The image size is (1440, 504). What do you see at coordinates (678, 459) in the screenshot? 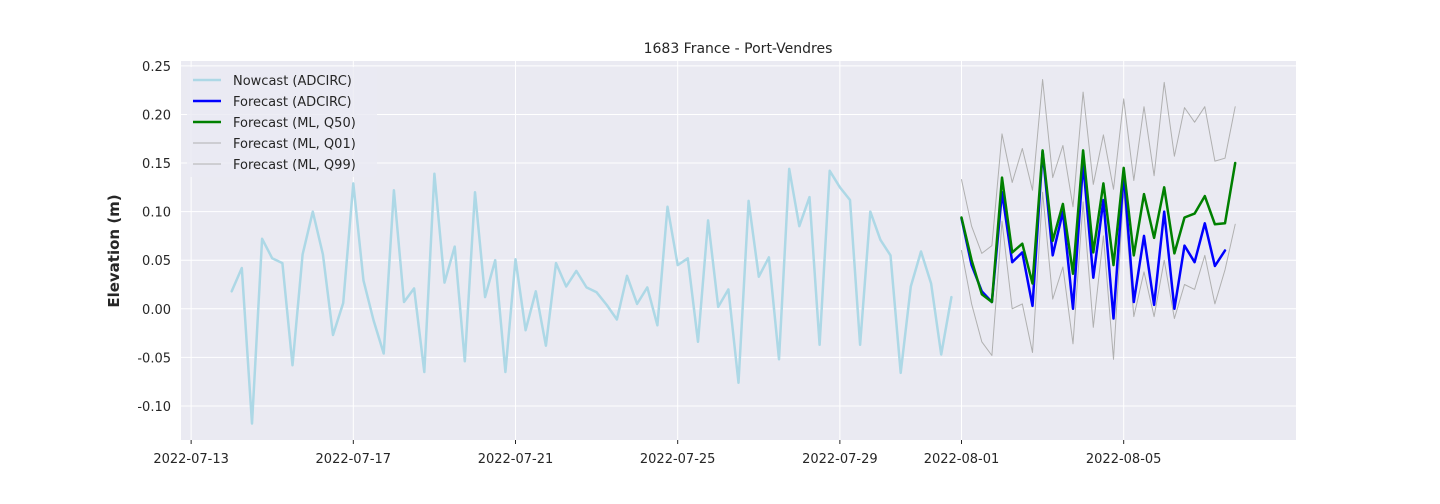
I see `x-tick-label: 2022-07-25` at bounding box center [678, 459].